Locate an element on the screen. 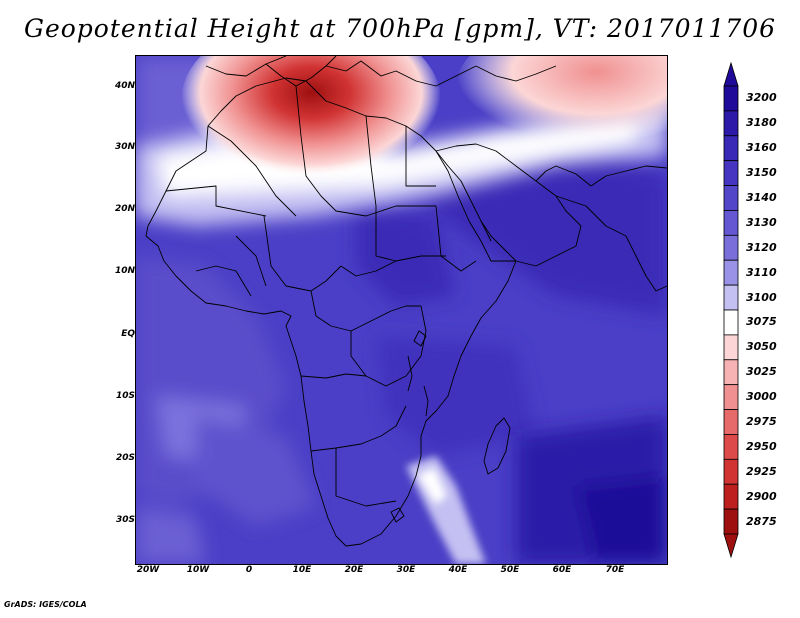  colorbar-swatches is located at coordinates (731, 310).